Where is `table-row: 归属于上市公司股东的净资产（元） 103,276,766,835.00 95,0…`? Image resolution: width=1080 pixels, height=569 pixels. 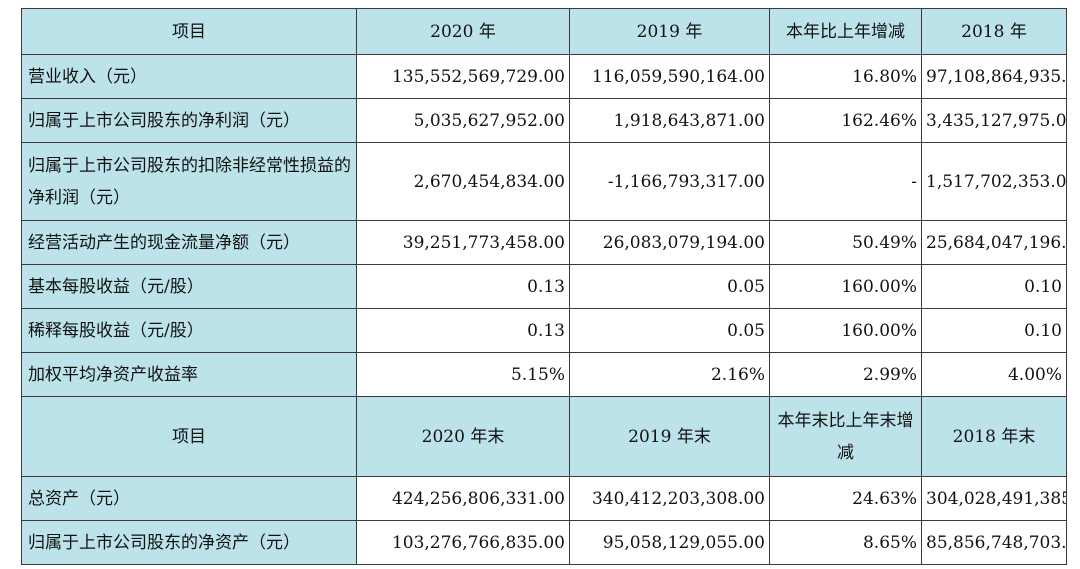
table-row: 归属于上市公司股东的净资产（元） 103,276,766,835.00 95,0… is located at coordinates (544, 542).